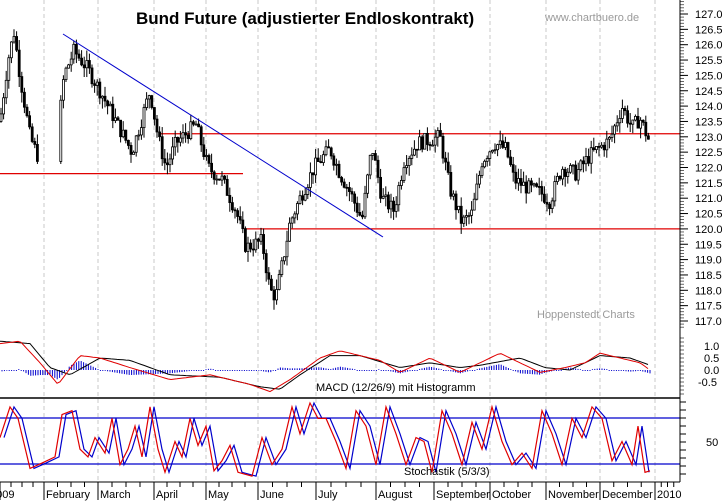  Describe the element at coordinates (167, 495) in the screenshot. I see `x-tick-label: April` at that location.